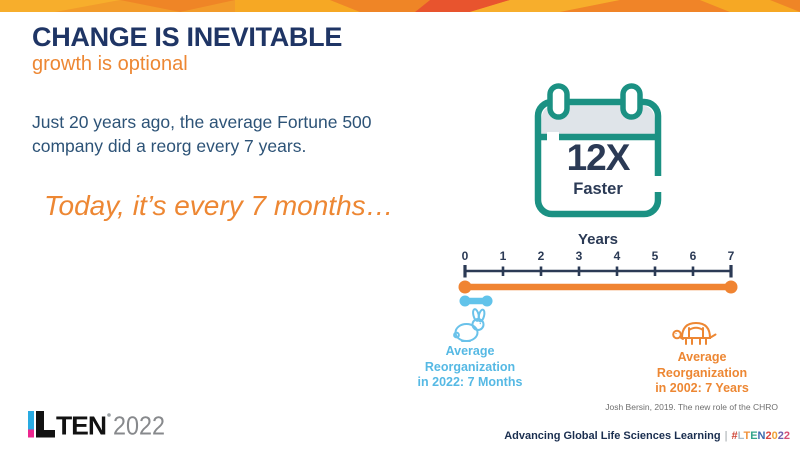 Image resolution: width=800 pixels, height=449 pixels. I want to click on hashtag-char: E, so click(754, 436).